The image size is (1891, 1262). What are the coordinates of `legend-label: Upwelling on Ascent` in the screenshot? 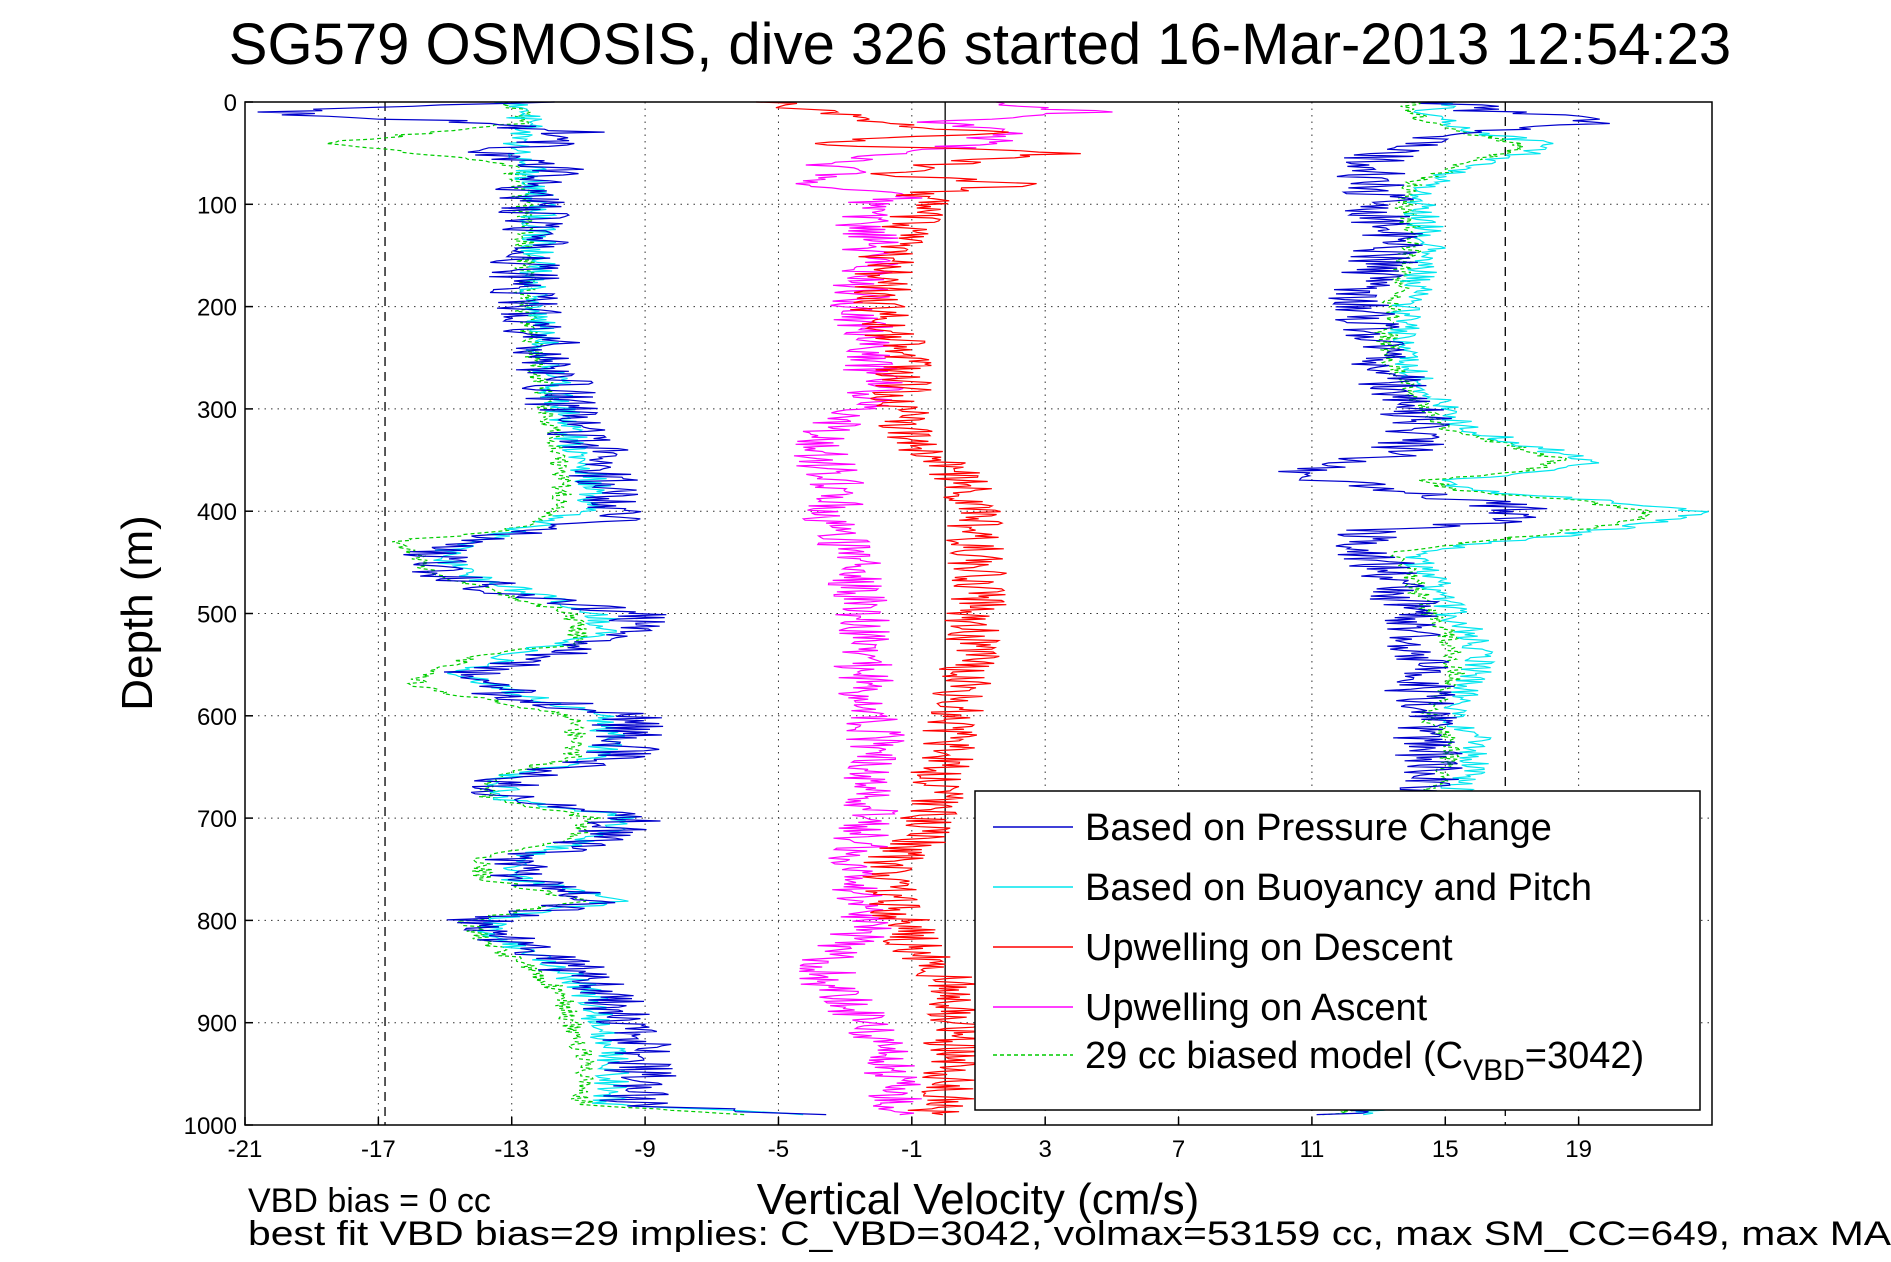 It's located at (1256, 1008).